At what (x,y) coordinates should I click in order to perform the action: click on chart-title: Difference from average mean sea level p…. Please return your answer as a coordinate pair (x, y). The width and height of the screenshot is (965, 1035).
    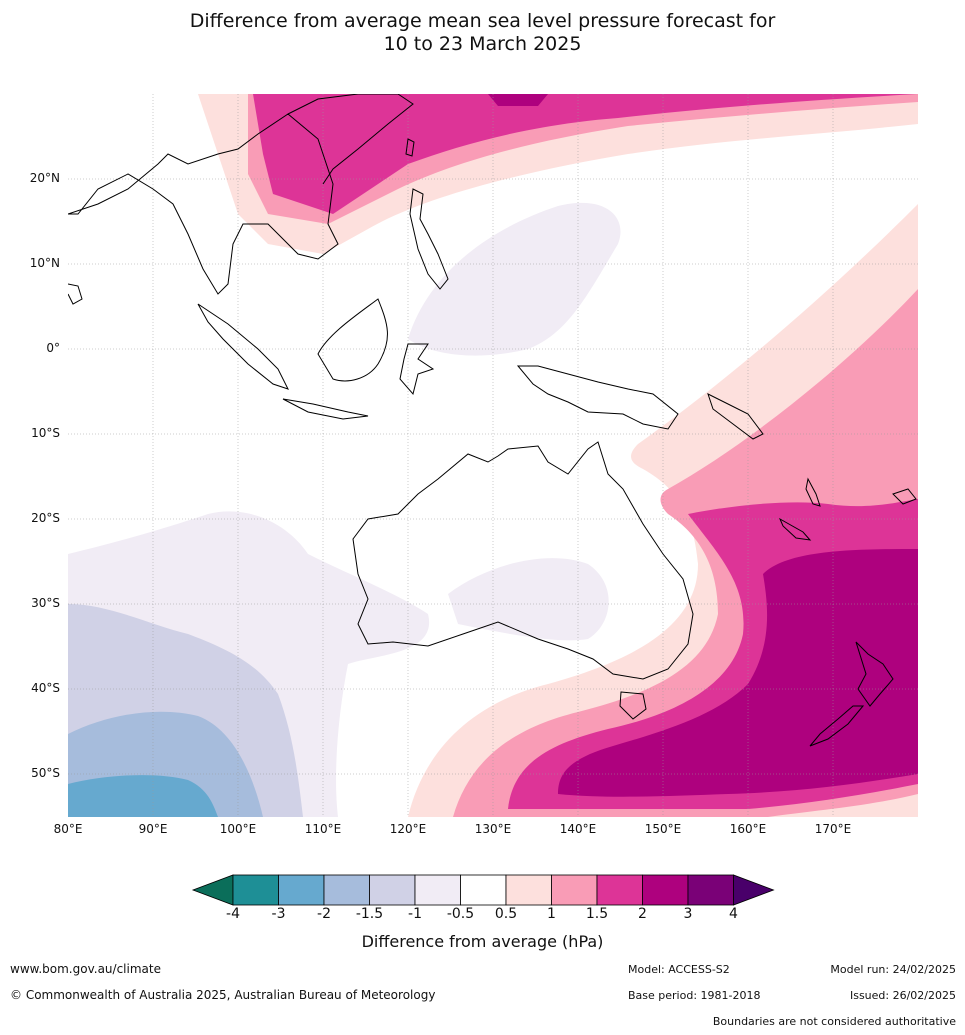
    Looking at the image, I should click on (482, 33).